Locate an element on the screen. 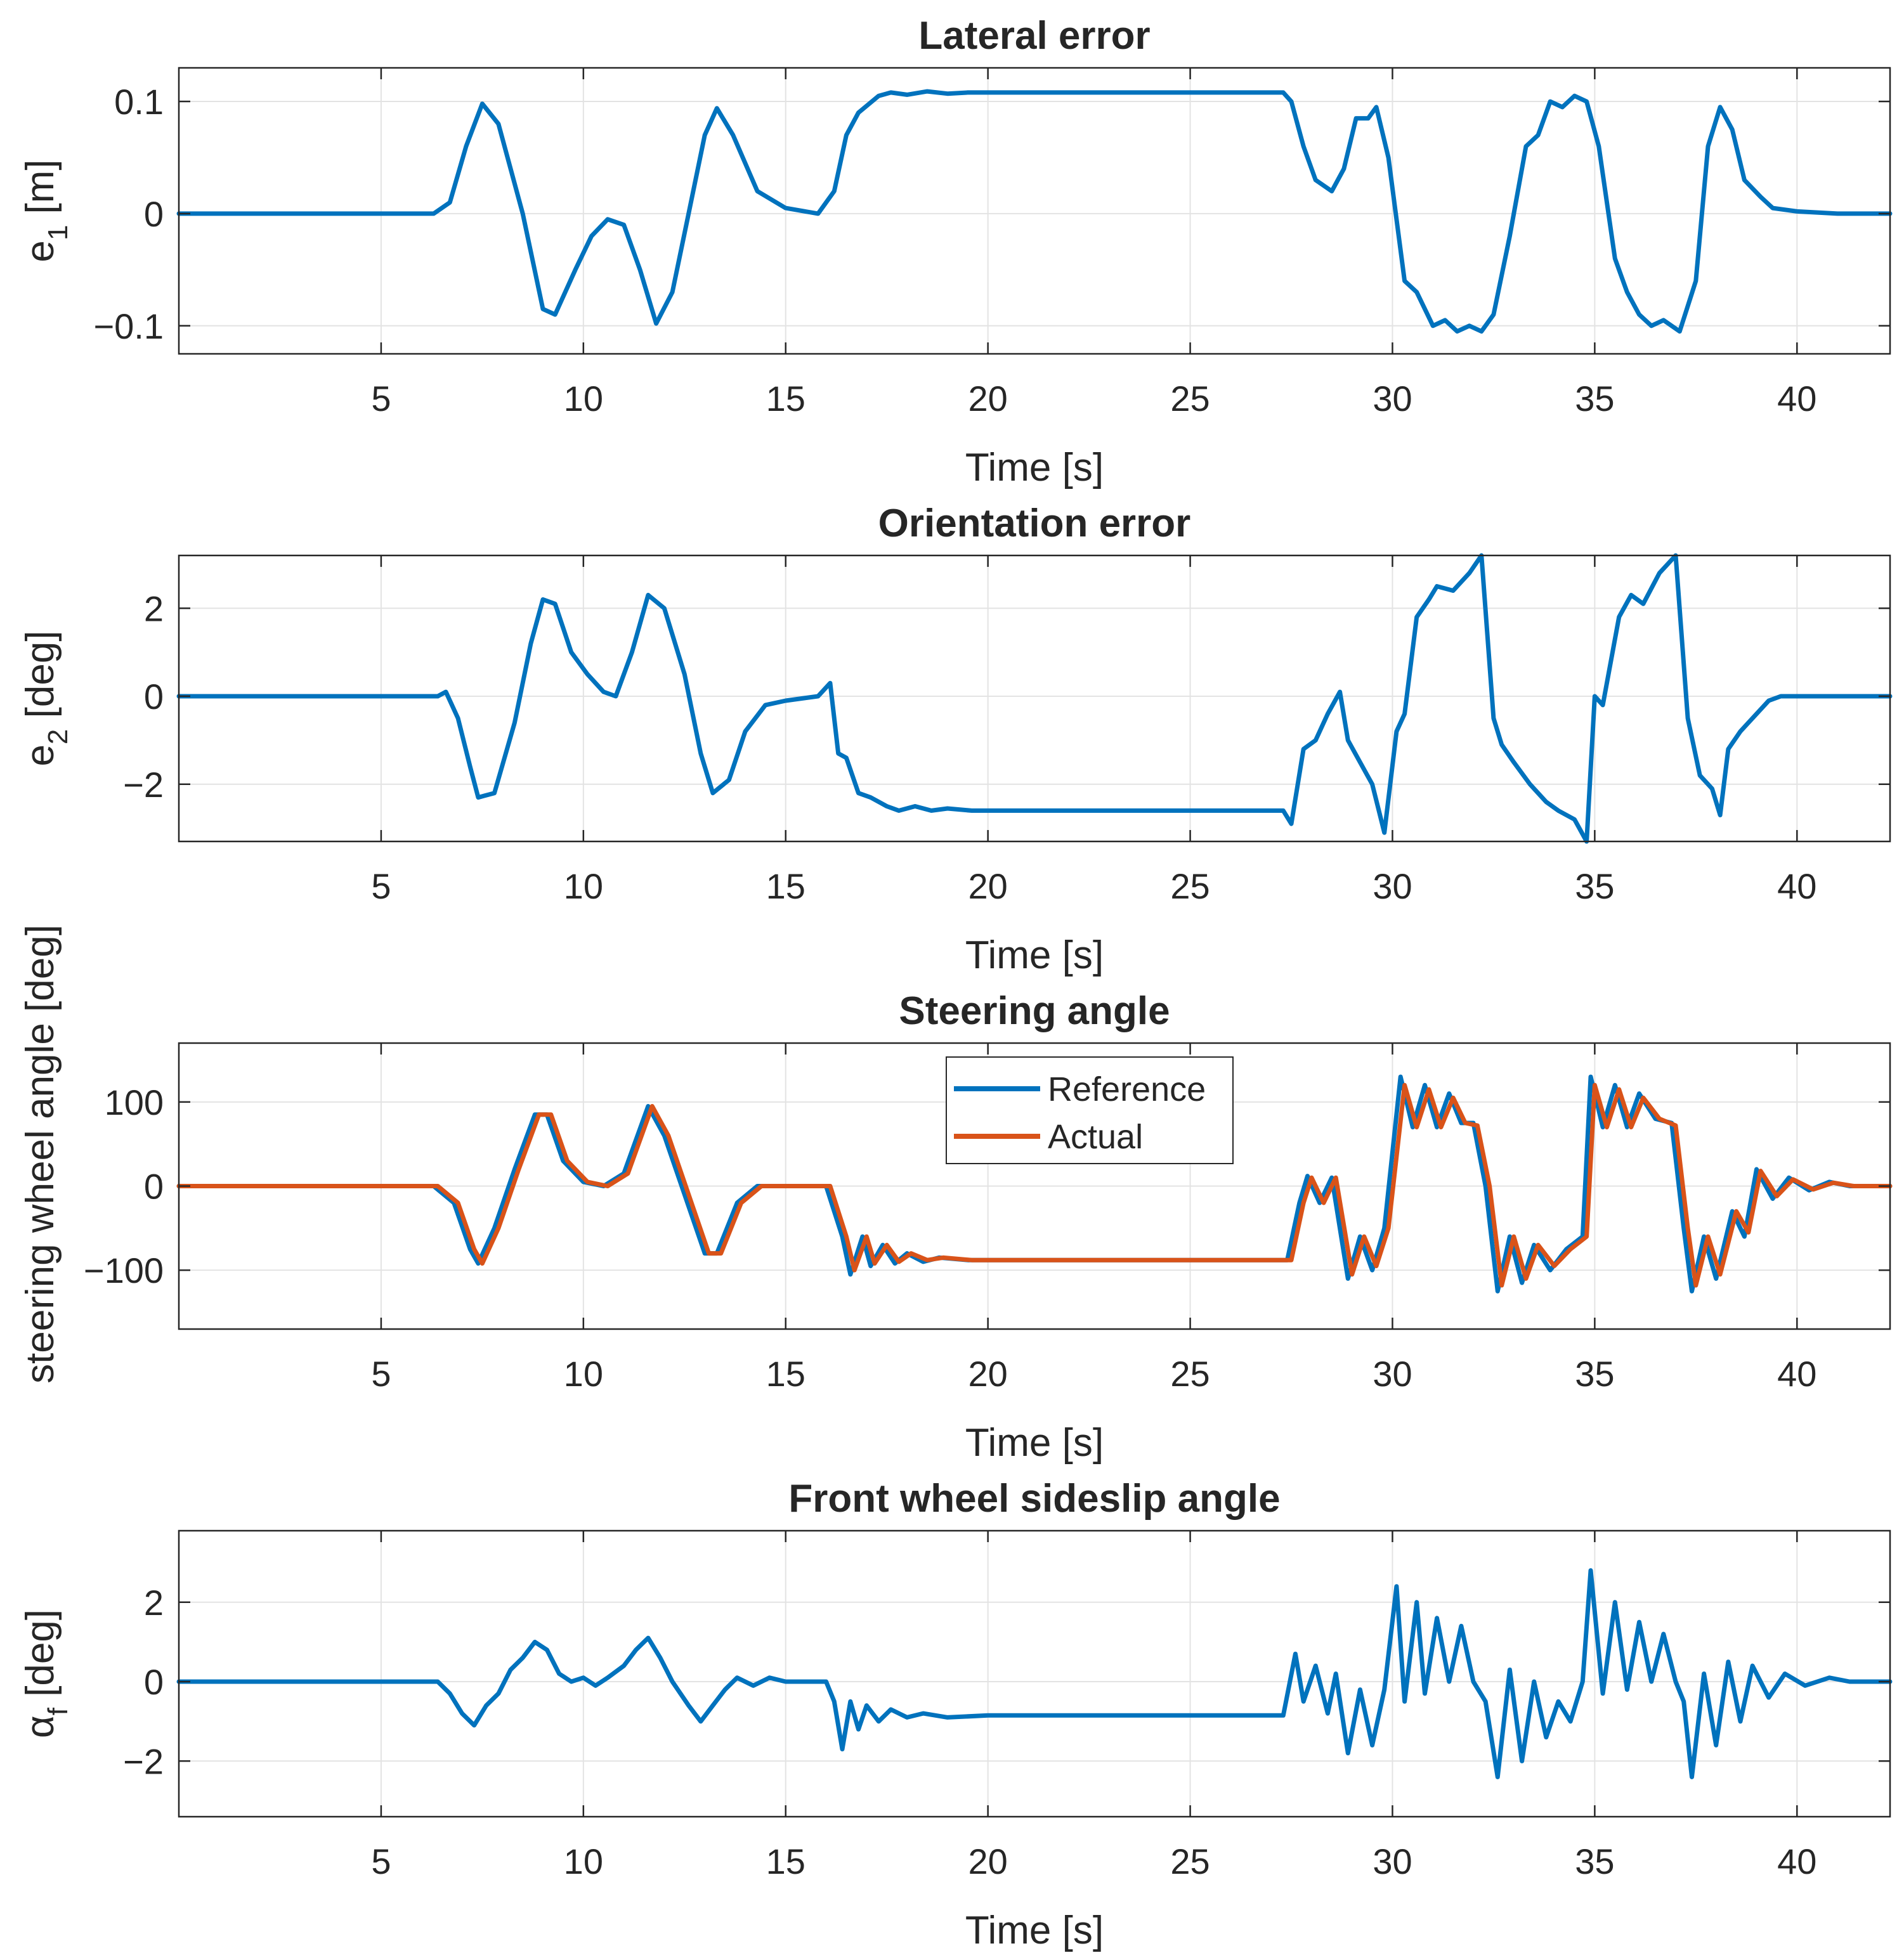 The width and height of the screenshot is (1904, 1960). y-axis-label: αf [deg] is located at coordinates (46, 1674).